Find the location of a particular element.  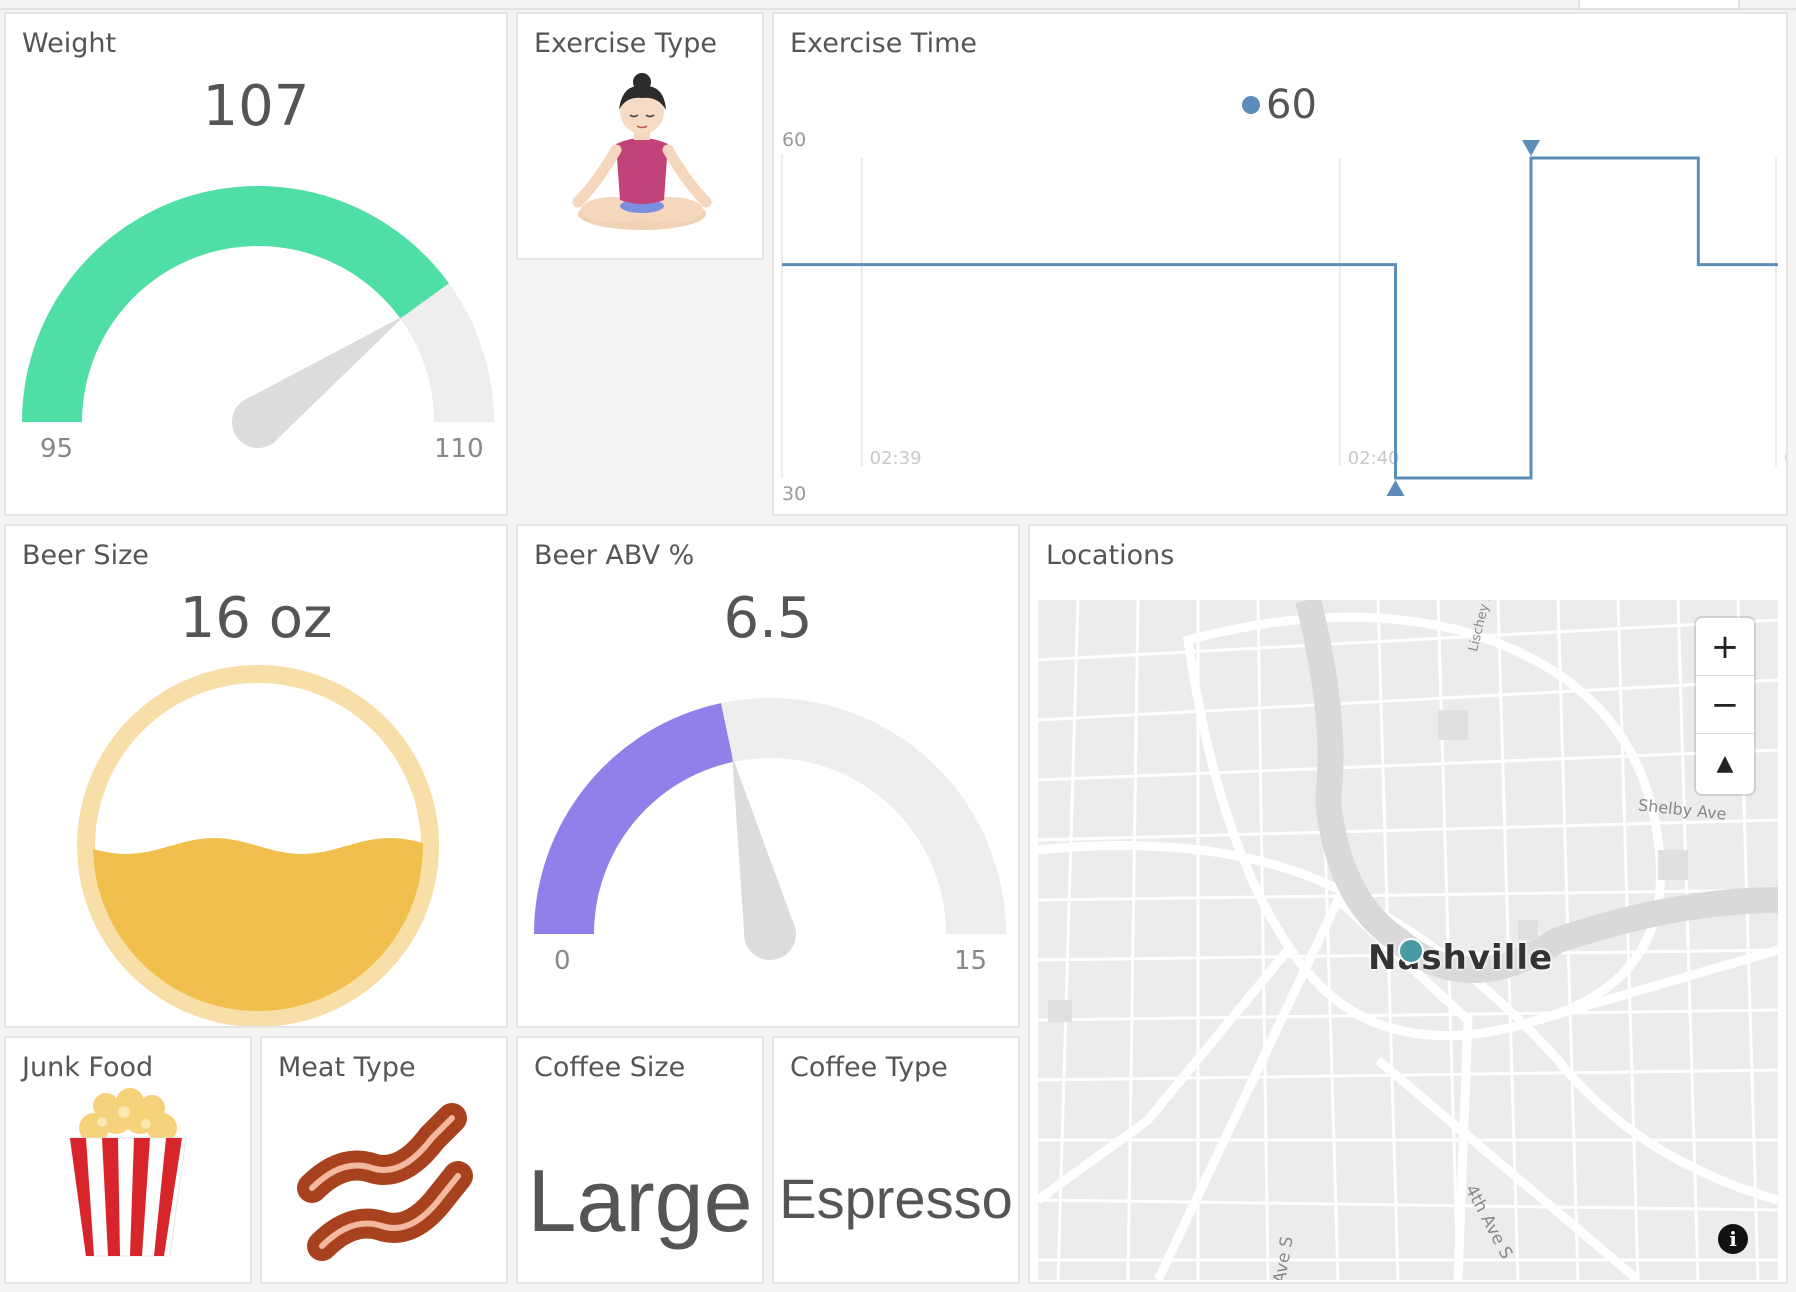

beer-size-value: 16 oz is located at coordinates (256, 618).